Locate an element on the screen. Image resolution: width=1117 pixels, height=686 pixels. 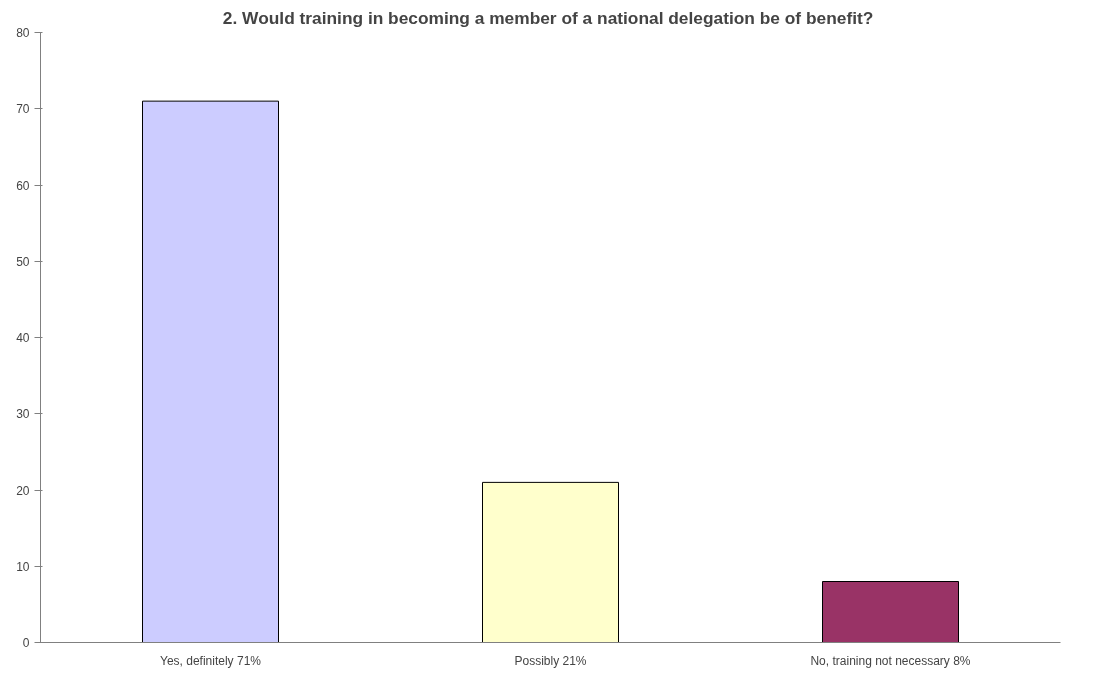
x-tick-label: No, training not necessary 8% is located at coordinates (890, 660).